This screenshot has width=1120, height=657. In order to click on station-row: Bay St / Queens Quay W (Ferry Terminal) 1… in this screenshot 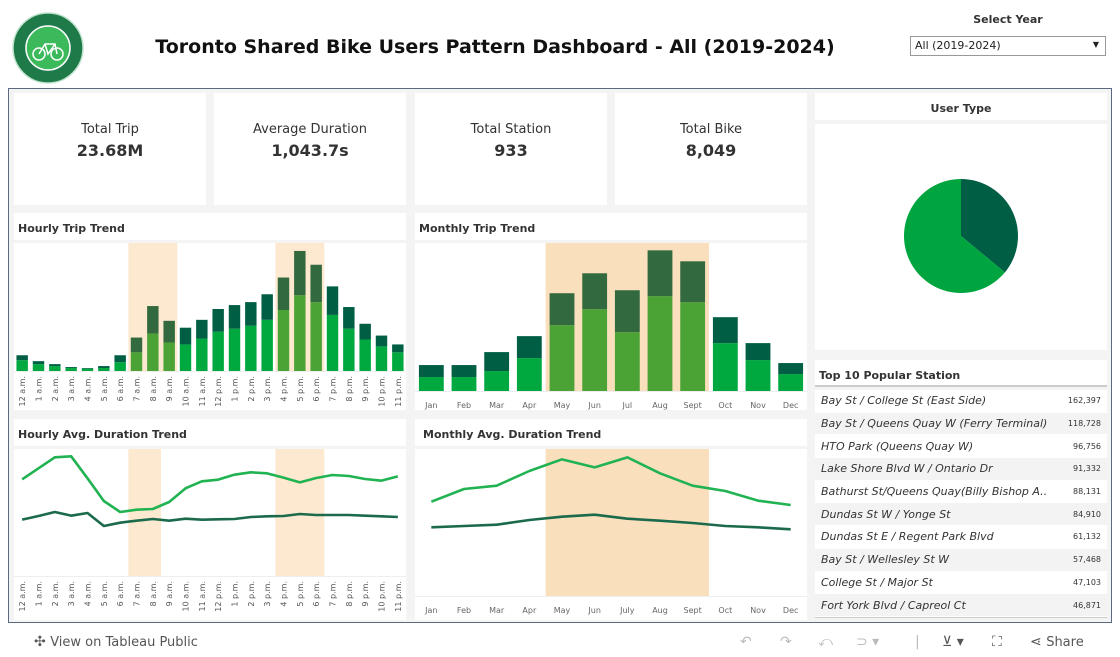, I will do `click(961, 424)`.